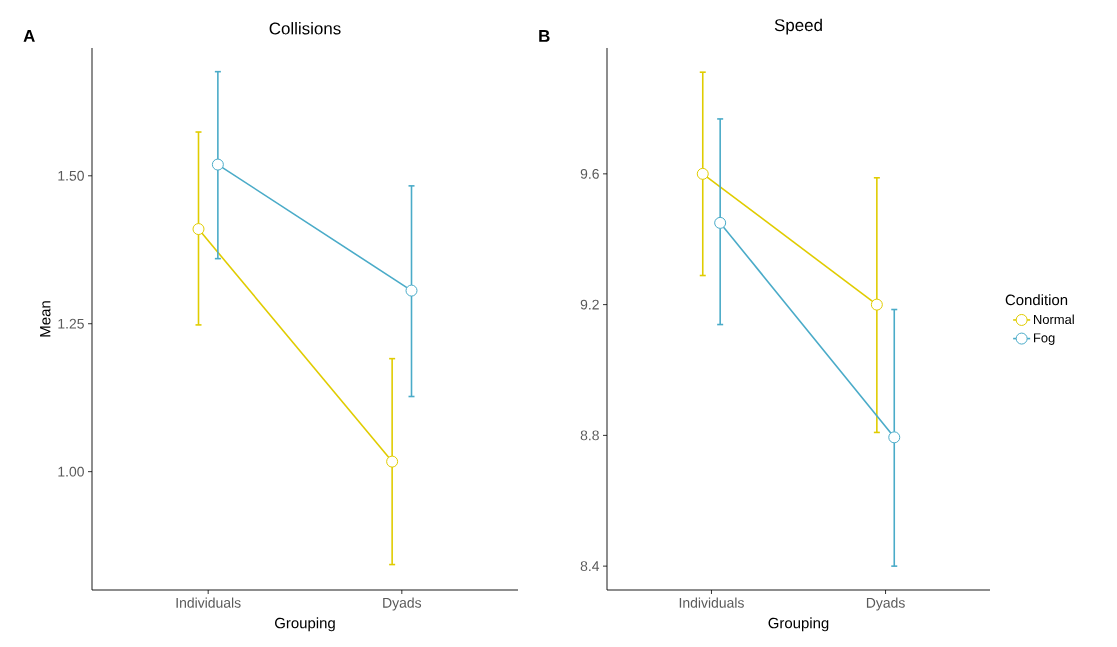  What do you see at coordinates (544, 36) in the screenshot?
I see `text: B` at bounding box center [544, 36].